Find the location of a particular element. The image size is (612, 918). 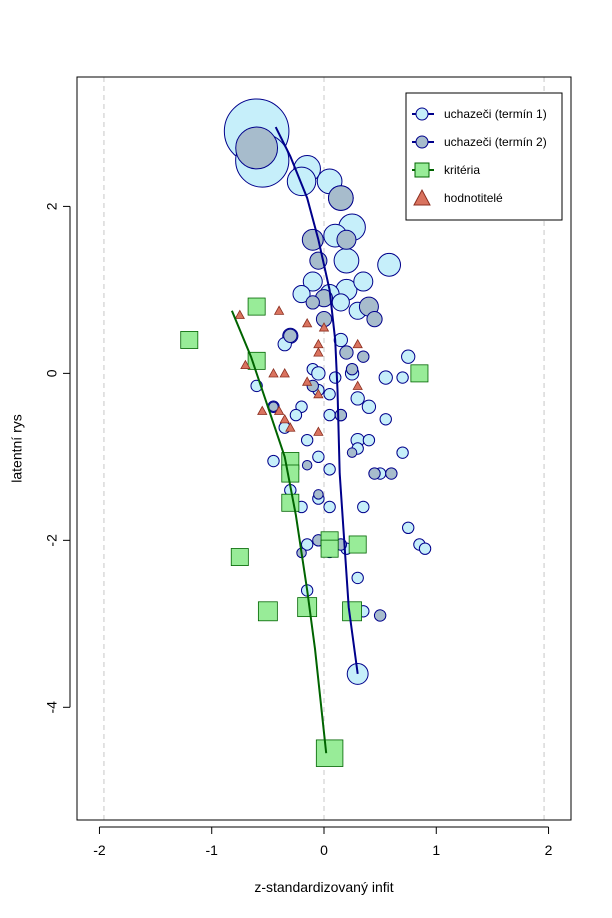

legend-label: uchazeči (termín 2) is located at coordinates (495, 142).